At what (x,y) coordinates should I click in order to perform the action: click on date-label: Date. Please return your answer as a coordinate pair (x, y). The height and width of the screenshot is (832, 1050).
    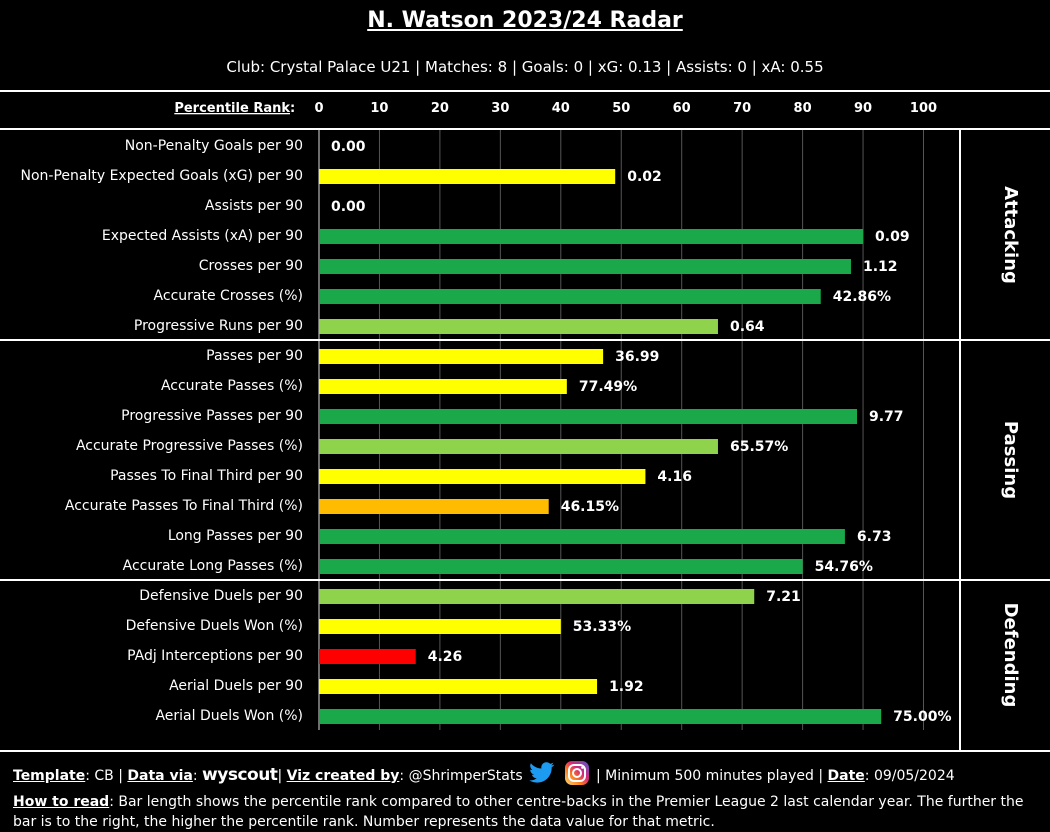
    Looking at the image, I should click on (846, 776).